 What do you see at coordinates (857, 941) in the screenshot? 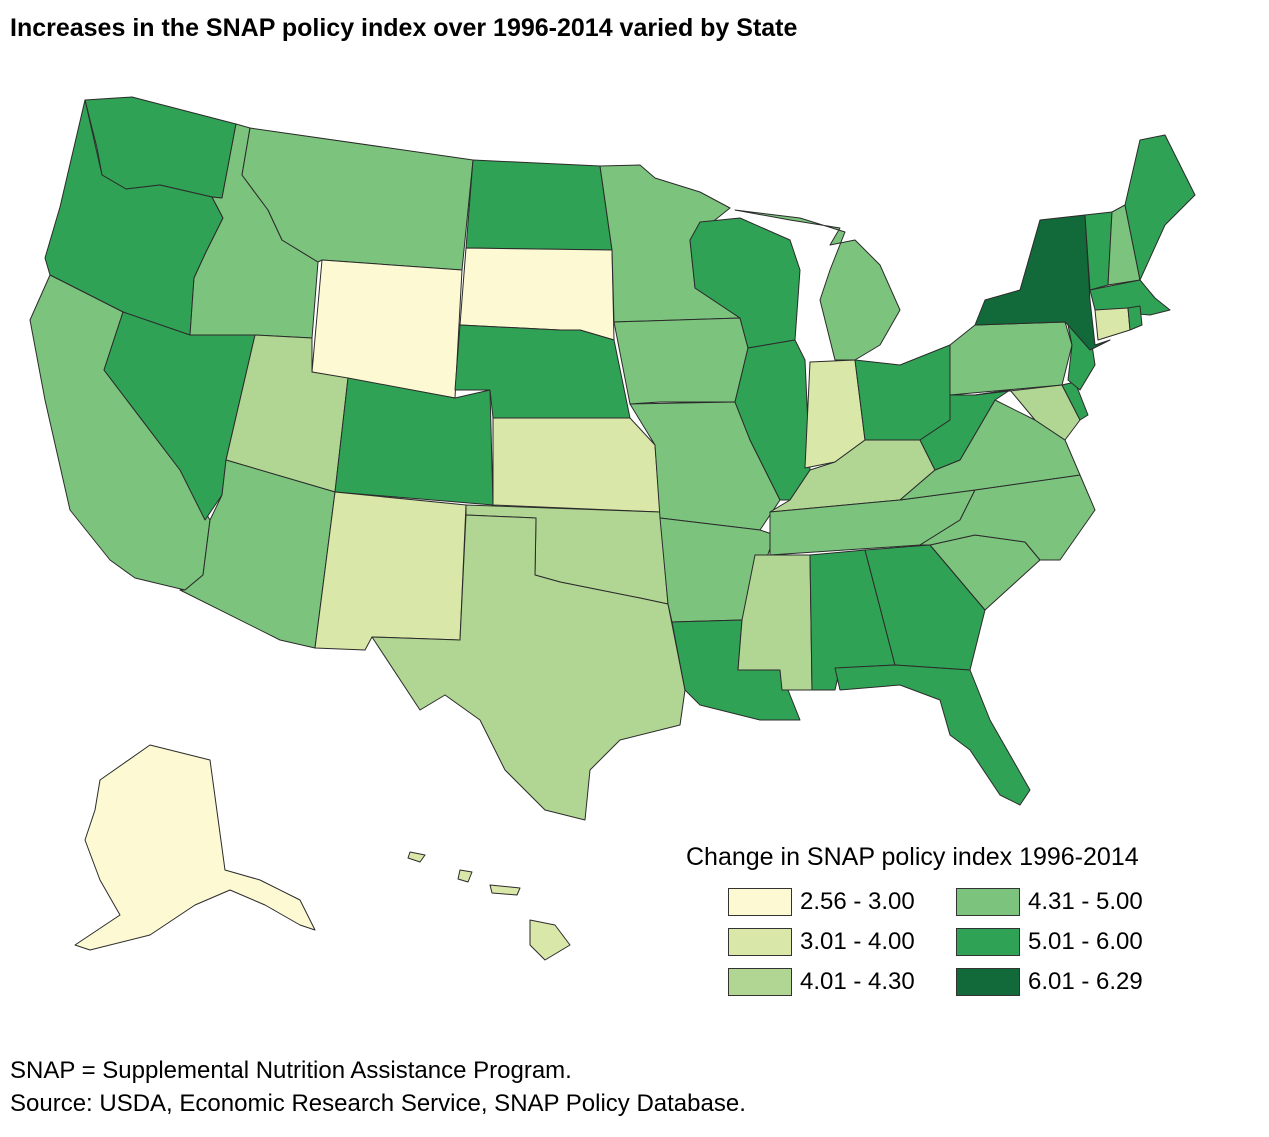
I see `legend-label: 3.01 - 4.00` at bounding box center [857, 941].